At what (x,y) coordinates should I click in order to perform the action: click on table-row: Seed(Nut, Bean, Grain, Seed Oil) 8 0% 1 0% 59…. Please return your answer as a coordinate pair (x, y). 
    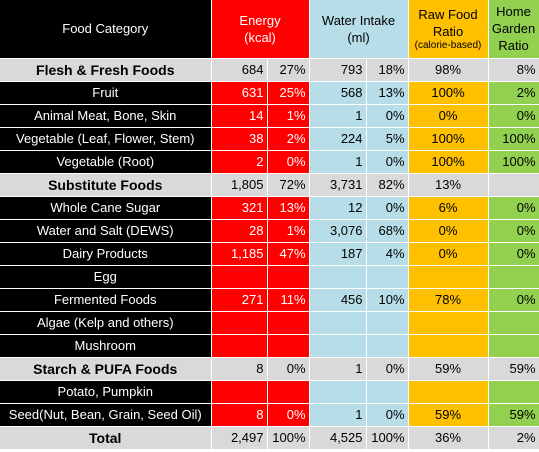
    Looking at the image, I should click on (269, 415).